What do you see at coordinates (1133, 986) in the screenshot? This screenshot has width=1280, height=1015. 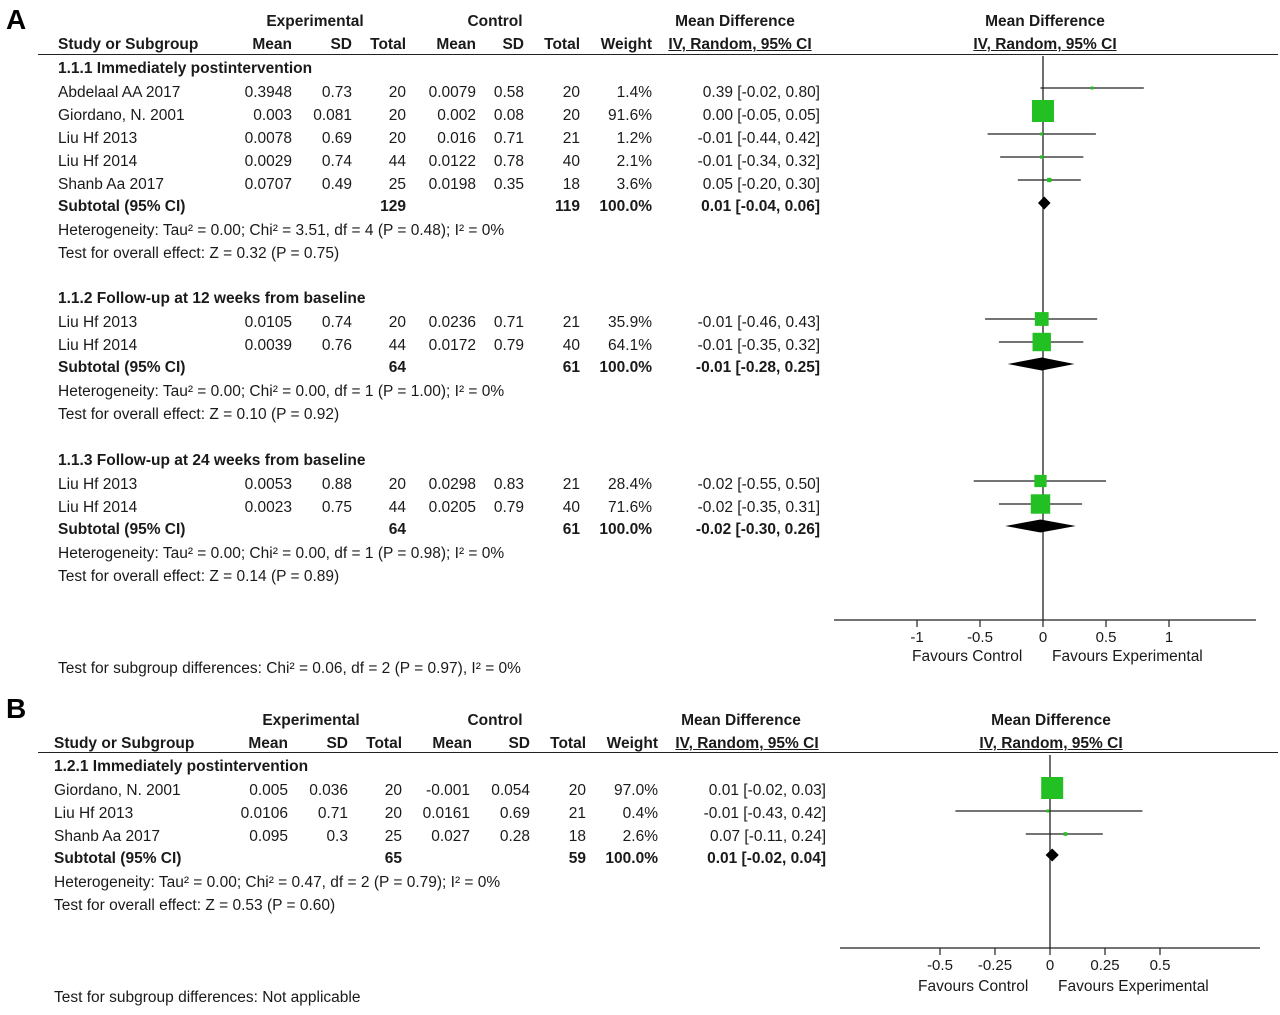 I see `favours-right-label: Favours Experimental` at bounding box center [1133, 986].